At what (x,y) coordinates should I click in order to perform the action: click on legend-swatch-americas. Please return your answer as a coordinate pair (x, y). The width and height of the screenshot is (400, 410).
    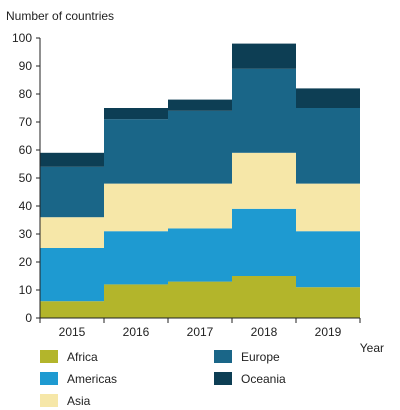
    Looking at the image, I should click on (49, 378).